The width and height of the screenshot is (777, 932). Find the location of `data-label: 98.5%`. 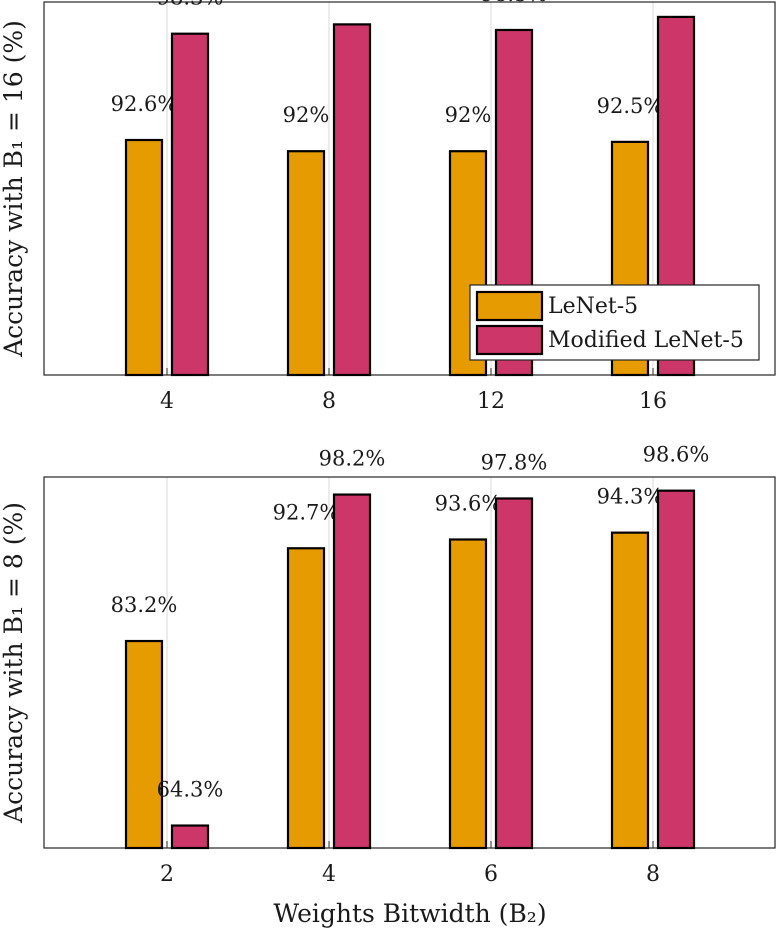

data-label: 98.5% is located at coordinates (514, 3).